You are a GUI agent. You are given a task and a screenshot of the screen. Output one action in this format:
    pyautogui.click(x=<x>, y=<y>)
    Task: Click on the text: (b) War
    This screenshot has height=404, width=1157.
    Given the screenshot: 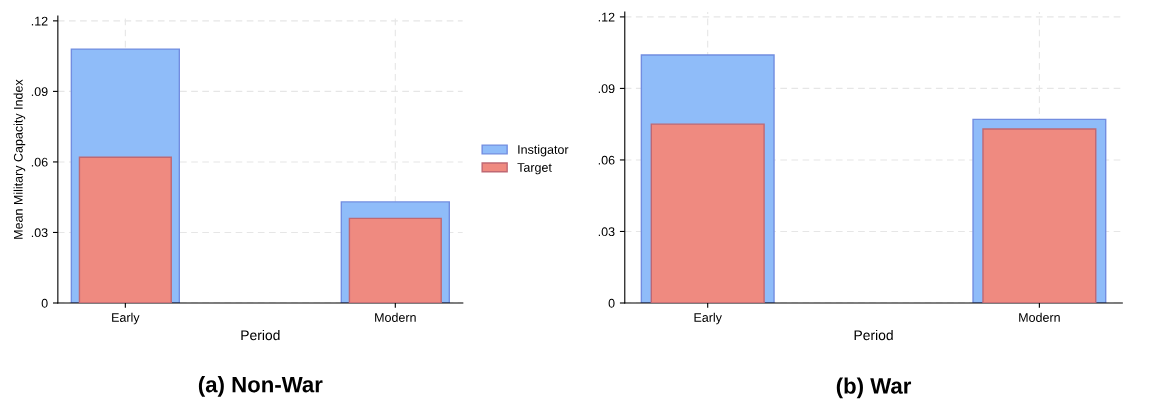 What is the action you would take?
    pyautogui.click(x=874, y=388)
    